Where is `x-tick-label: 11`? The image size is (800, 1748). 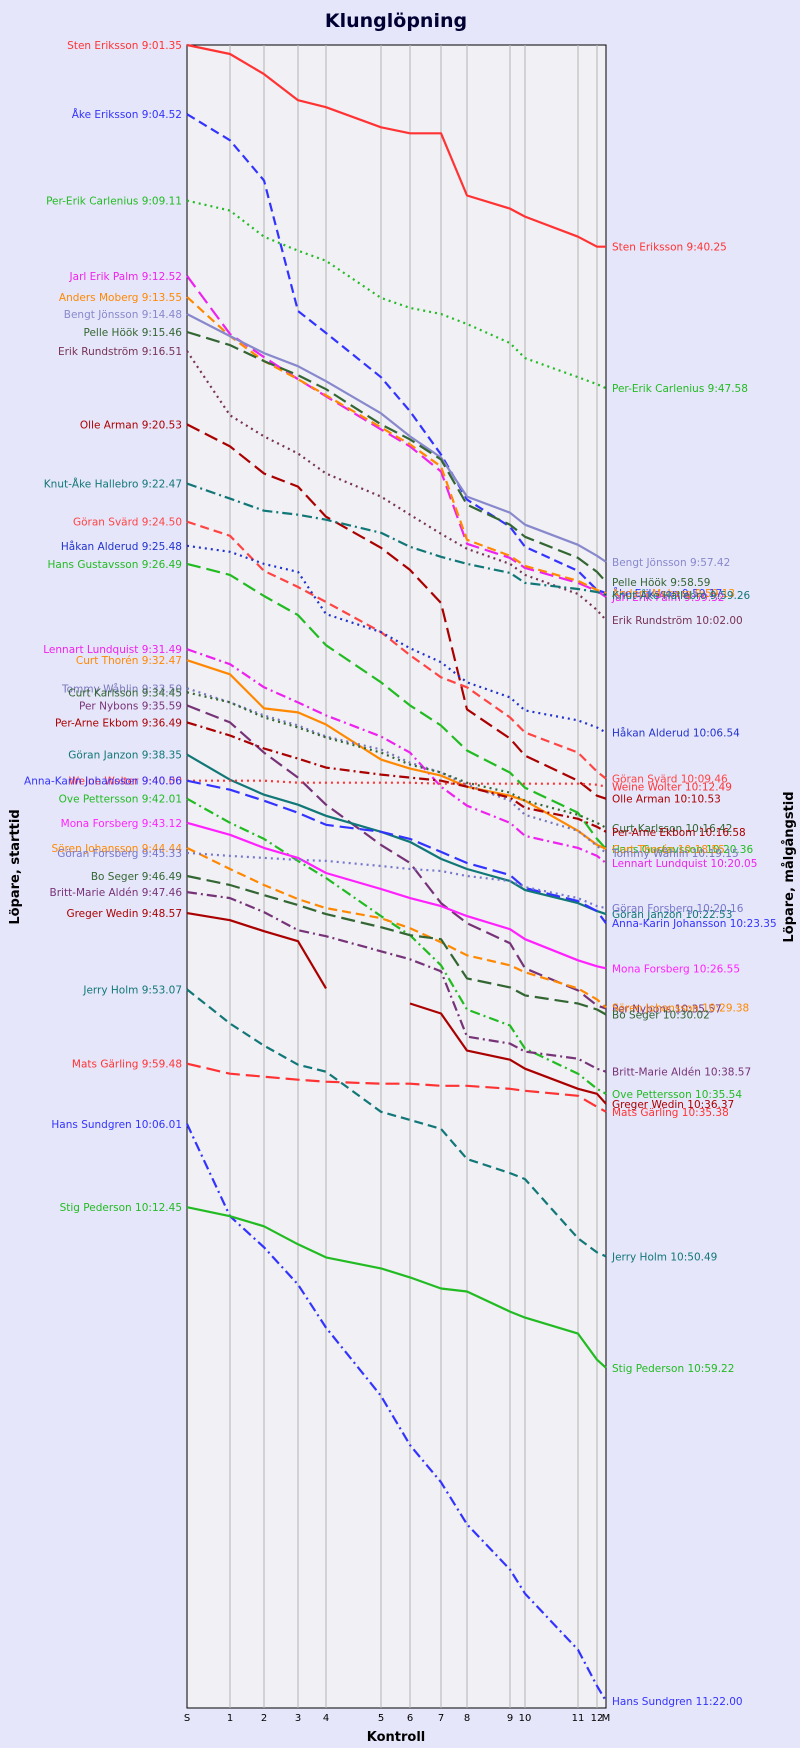 x-tick-label: 11 is located at coordinates (578, 1718).